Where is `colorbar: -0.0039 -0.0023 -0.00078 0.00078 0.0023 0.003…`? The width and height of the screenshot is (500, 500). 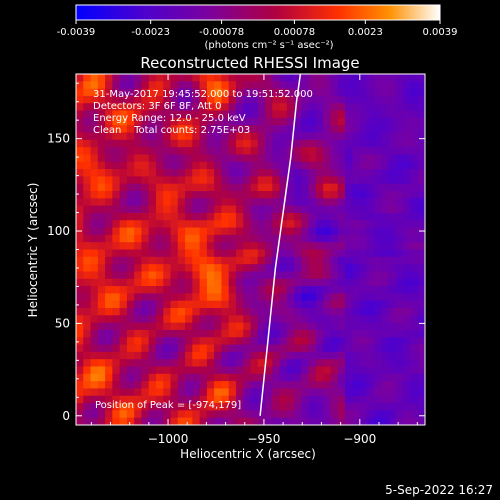 colorbar: -0.0039 -0.0023 -0.00078 0.00078 0.0023 0.003… is located at coordinates (257, 27).